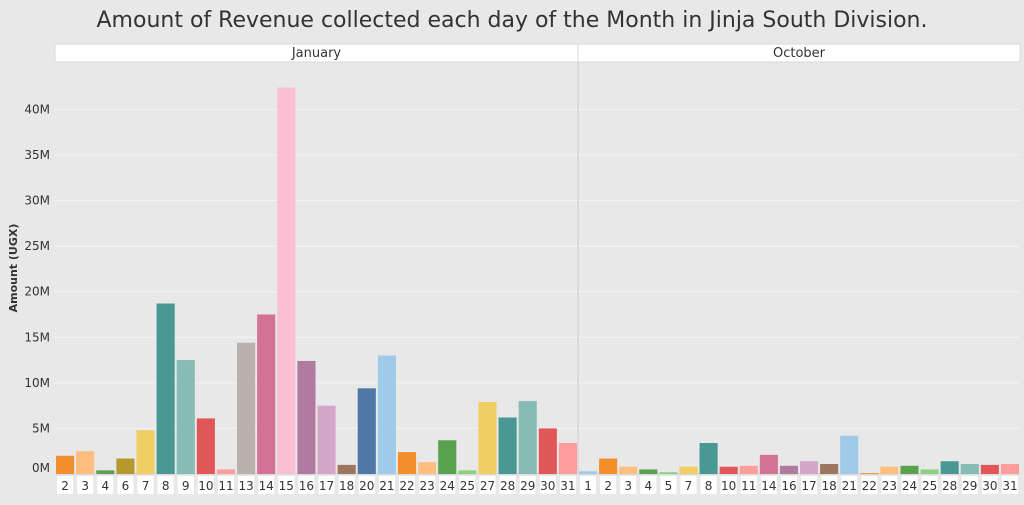  I want to click on x-tick-label: 6, so click(126, 486).